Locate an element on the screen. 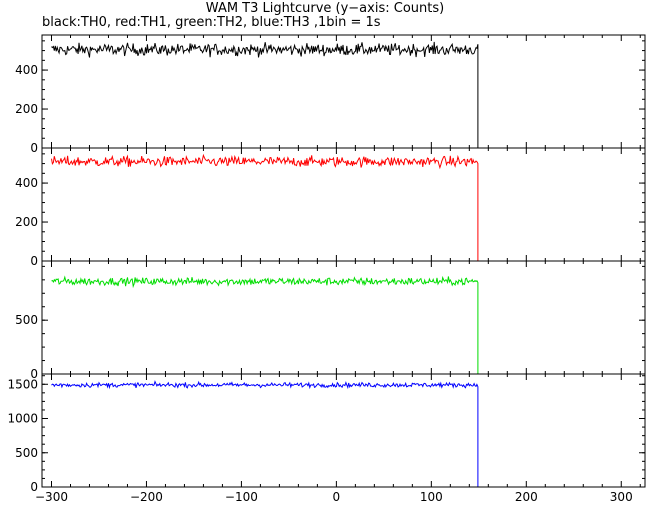 This screenshot has width=650, height=505. x-tick-label: 300 is located at coordinates (621, 497).